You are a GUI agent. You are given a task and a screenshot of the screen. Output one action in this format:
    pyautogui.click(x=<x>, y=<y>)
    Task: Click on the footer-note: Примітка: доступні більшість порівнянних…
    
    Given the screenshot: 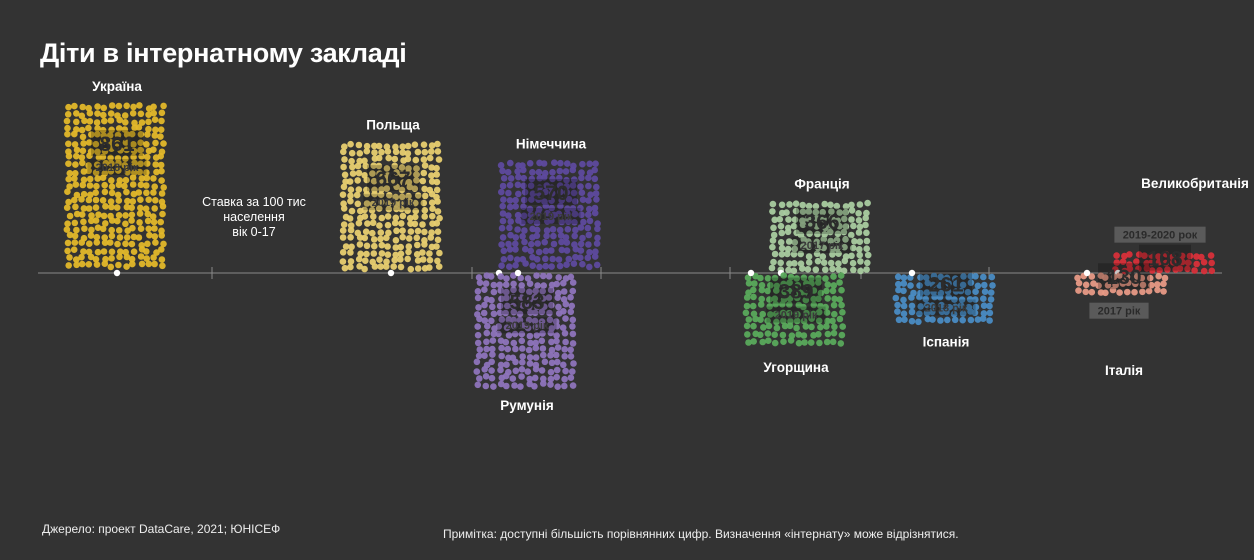 What is the action you would take?
    pyautogui.click(x=701, y=534)
    